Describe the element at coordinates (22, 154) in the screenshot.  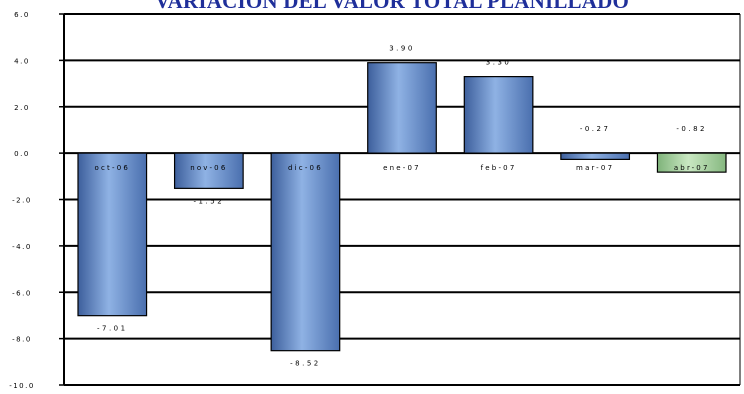
I see `y-tick-label: 0.0` at that location.